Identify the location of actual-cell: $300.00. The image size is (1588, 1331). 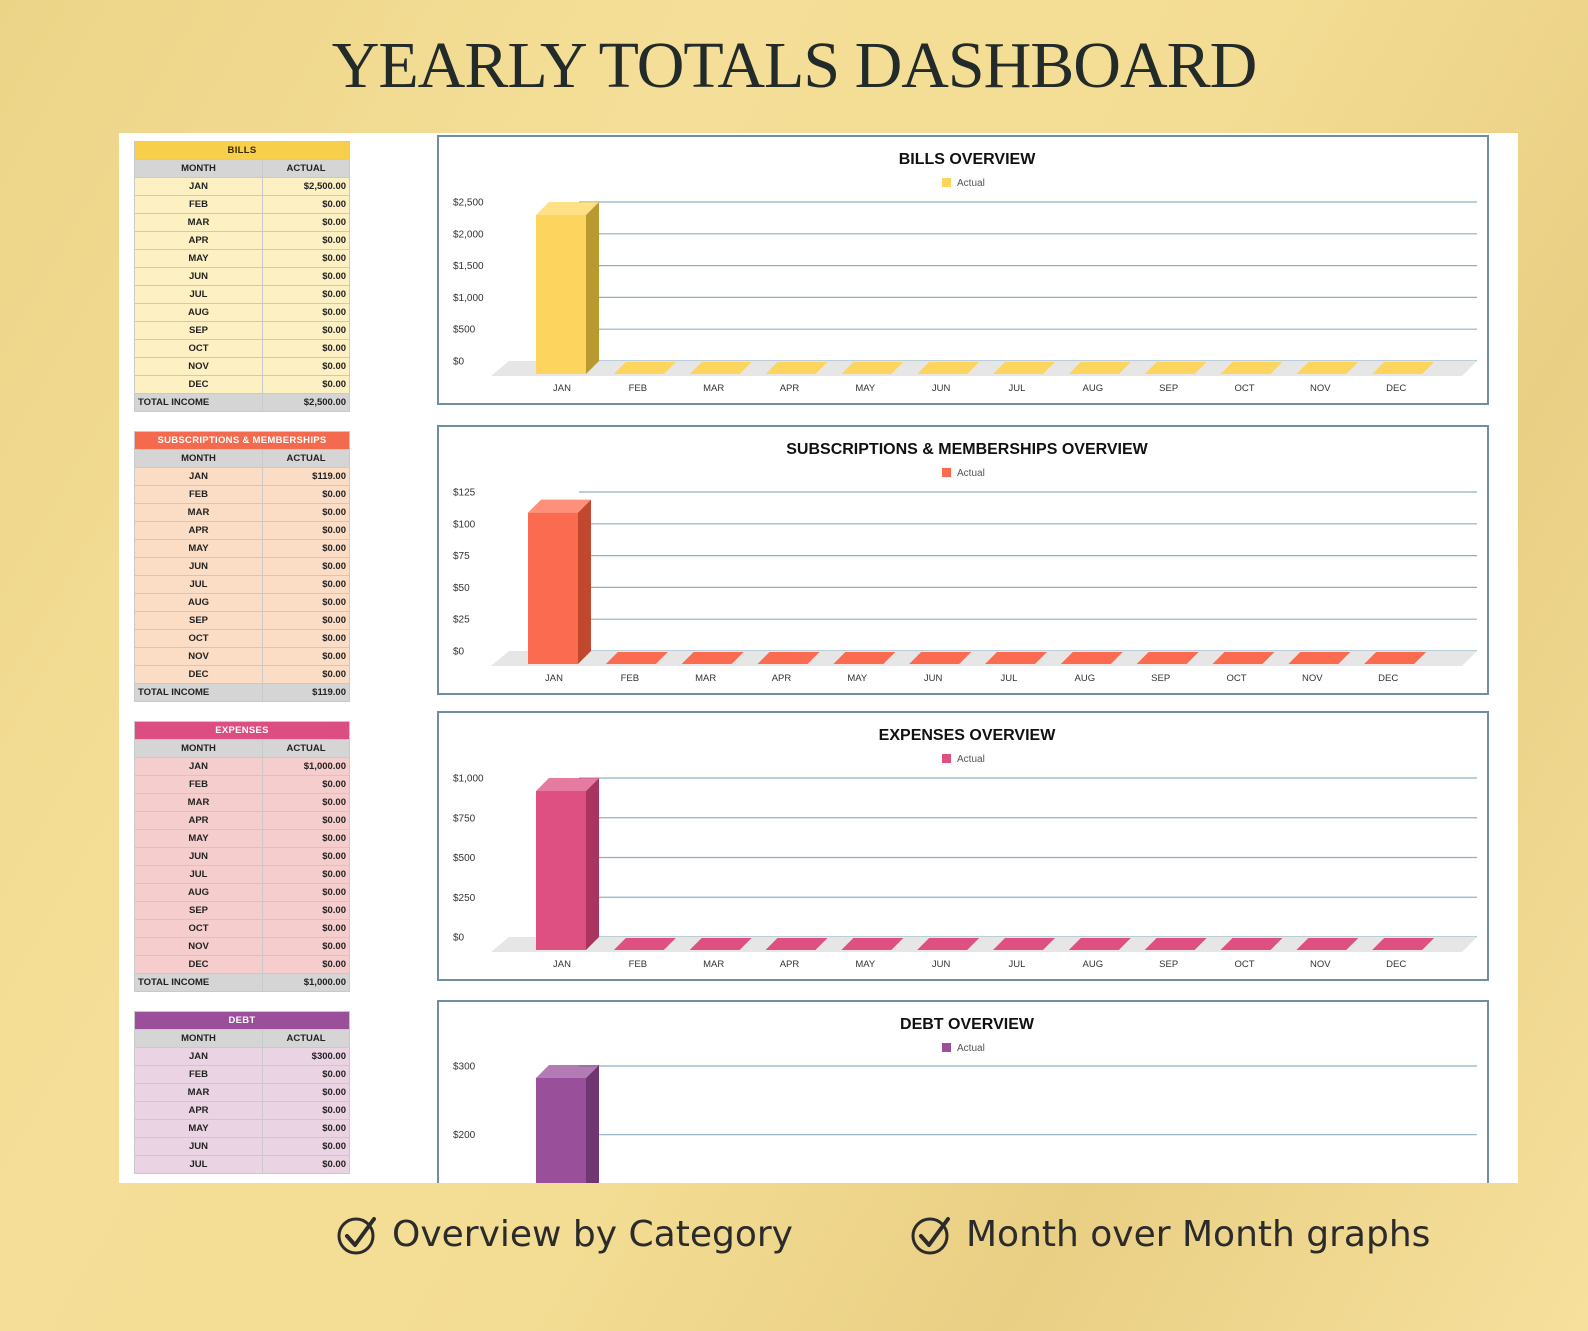
(306, 1056).